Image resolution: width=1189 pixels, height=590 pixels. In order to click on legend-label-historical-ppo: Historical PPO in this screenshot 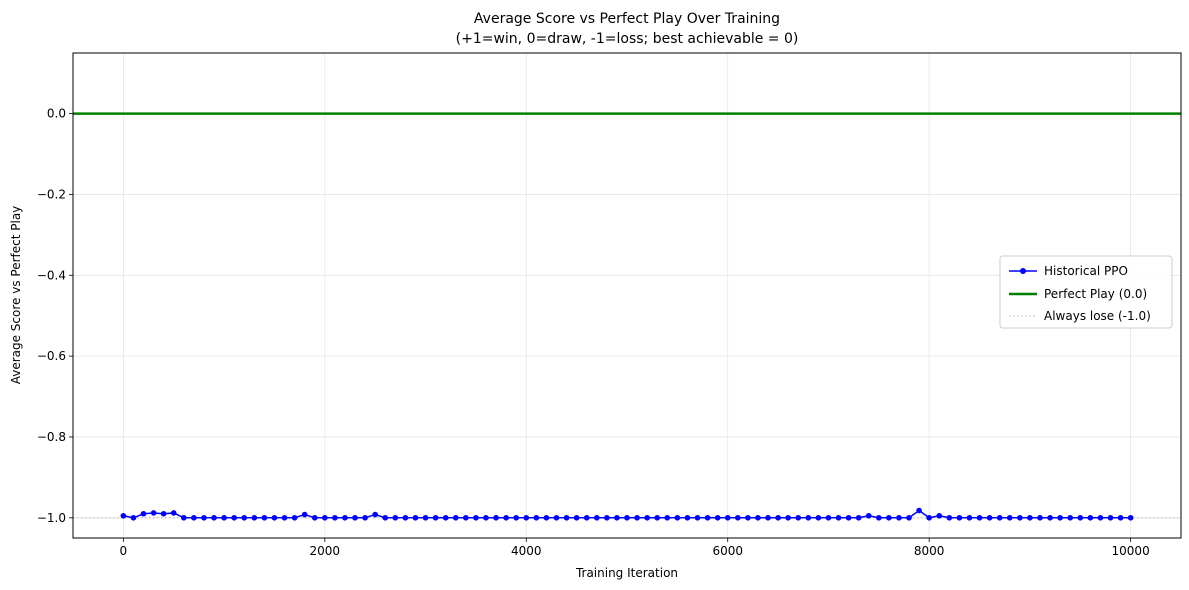, I will do `click(1086, 271)`.